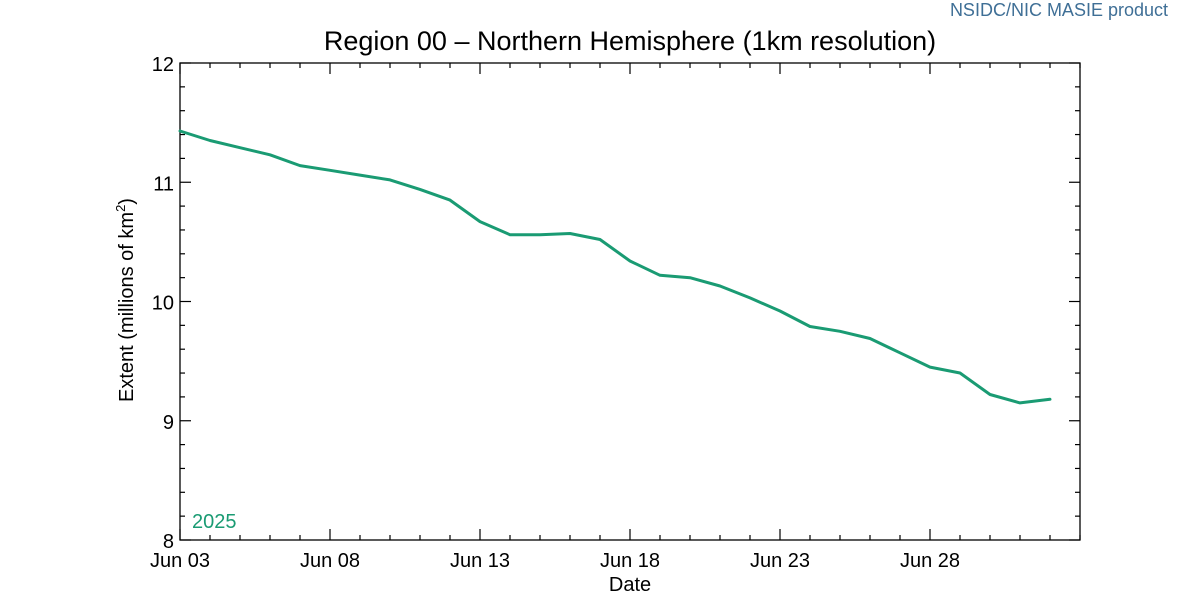  Describe the element at coordinates (163, 184) in the screenshot. I see `y-tick-label: 11` at that location.